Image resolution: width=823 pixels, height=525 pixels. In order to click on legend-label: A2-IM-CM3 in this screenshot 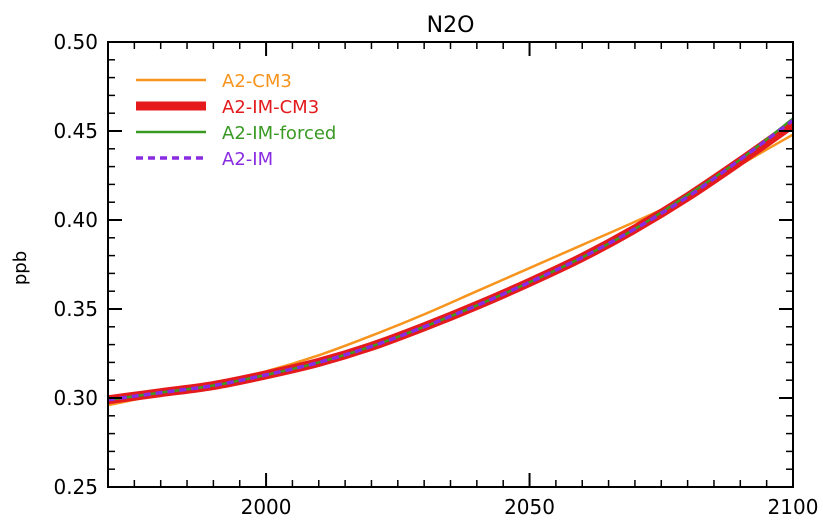, I will do `click(270, 107)`.